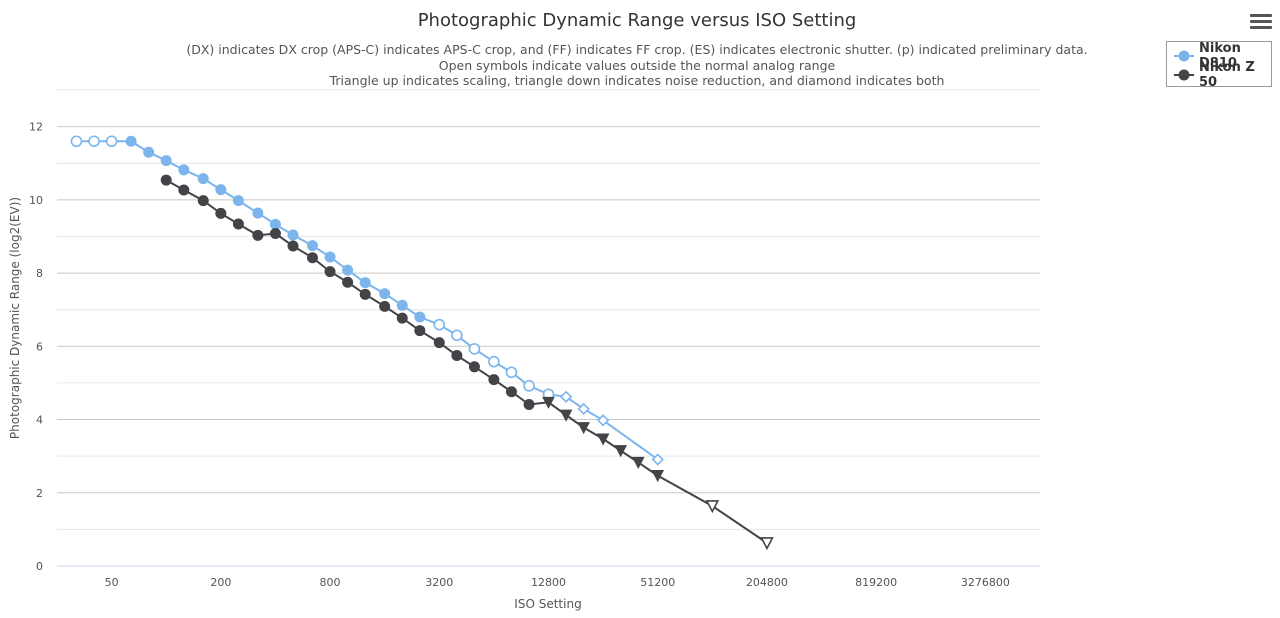 The image size is (1280, 618). What do you see at coordinates (330, 582) in the screenshot?
I see `x-tick-label: 800` at bounding box center [330, 582].